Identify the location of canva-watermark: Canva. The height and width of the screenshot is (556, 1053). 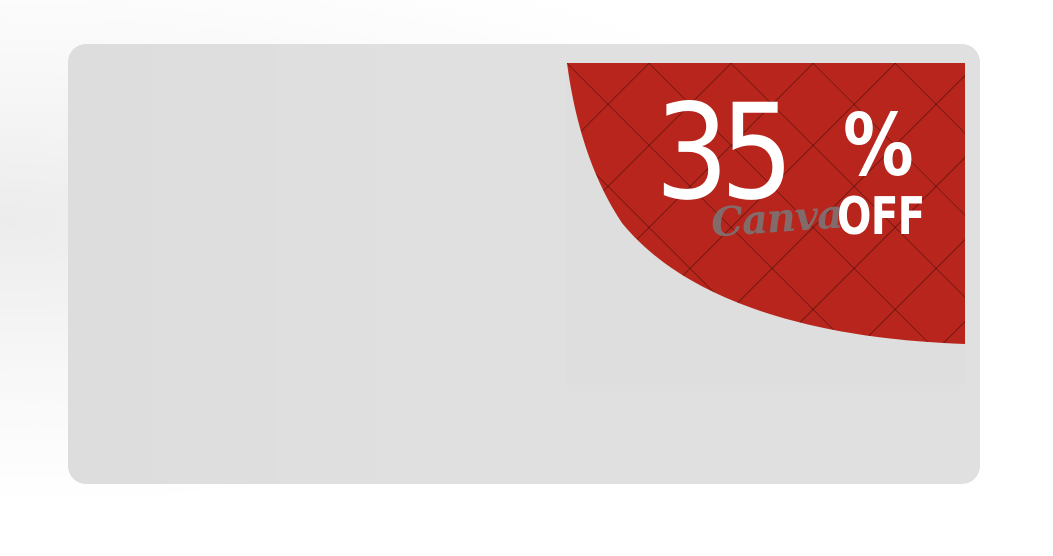
(776, 218).